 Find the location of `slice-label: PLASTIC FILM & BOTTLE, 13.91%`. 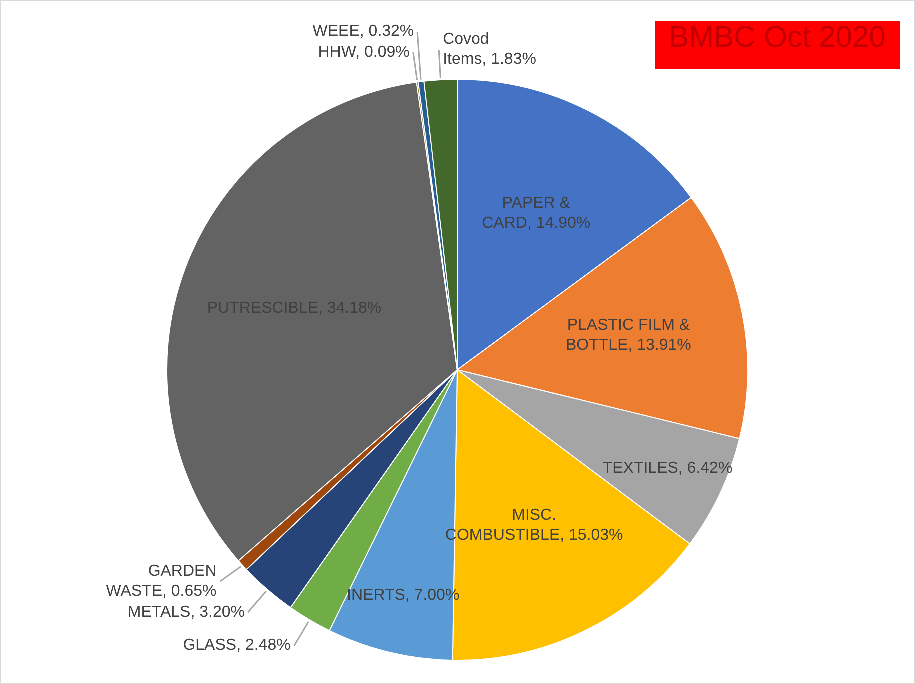

slice-label: PLASTIC FILM & BOTTLE, 13.91% is located at coordinates (628, 336).